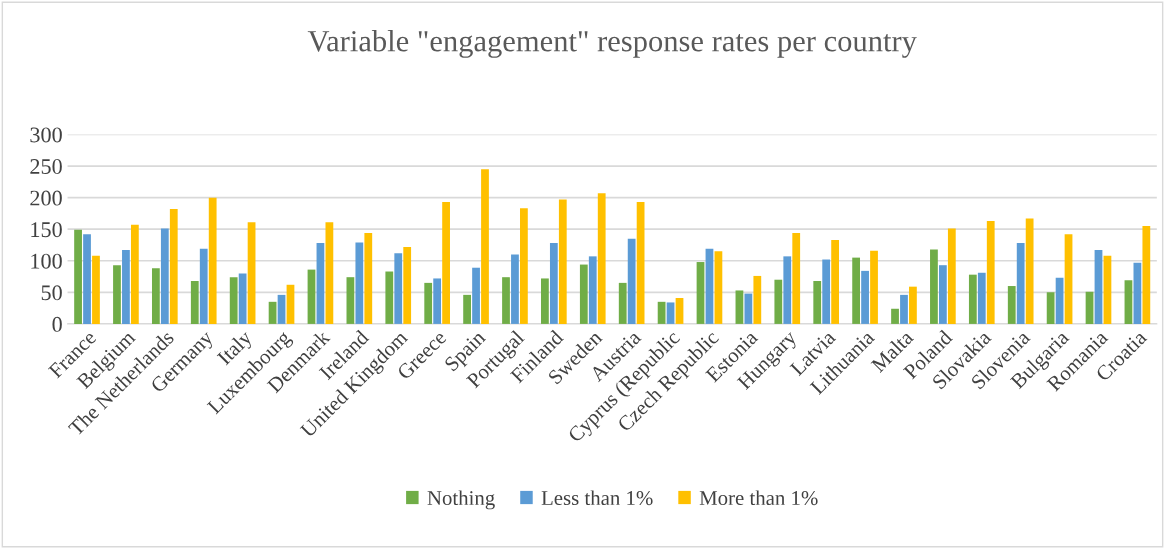 This screenshot has height=549, width=1165. Describe the element at coordinates (46, 166) in the screenshot. I see `y-tick-label: 250` at that location.